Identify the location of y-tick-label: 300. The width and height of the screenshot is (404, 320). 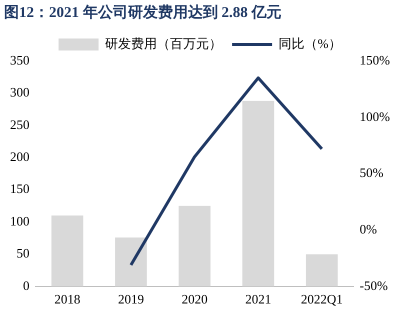
(20, 92).